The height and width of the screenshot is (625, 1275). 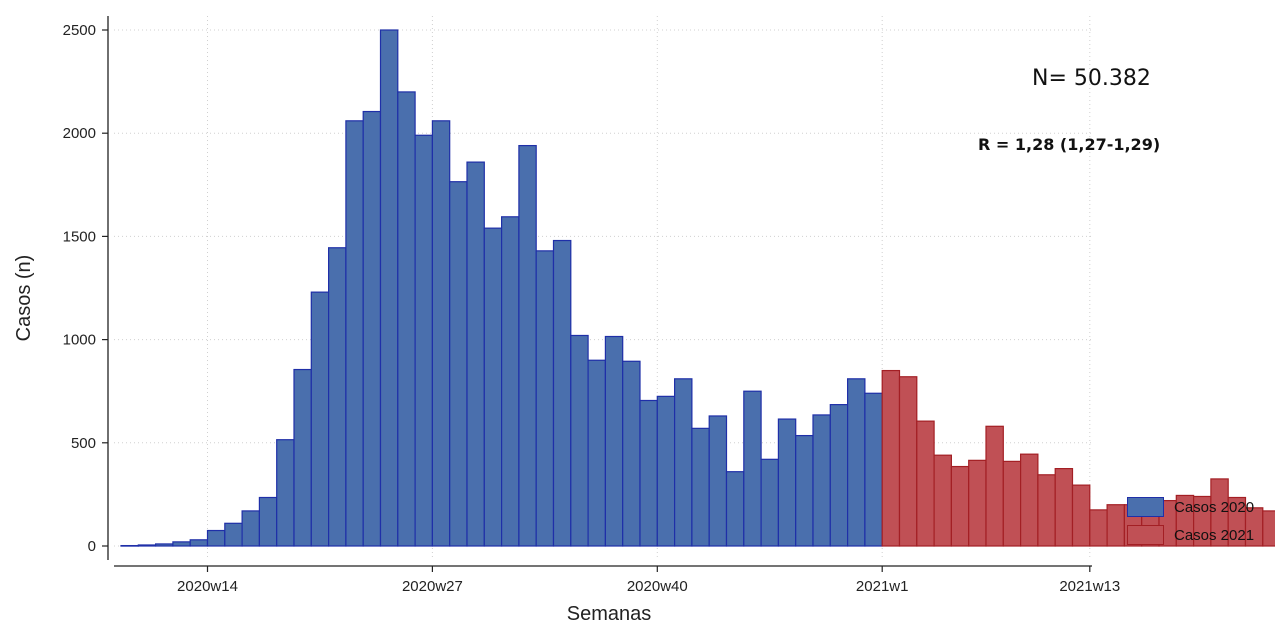 What do you see at coordinates (1214, 535) in the screenshot?
I see `legend-label-2021: Casos 2021` at bounding box center [1214, 535].